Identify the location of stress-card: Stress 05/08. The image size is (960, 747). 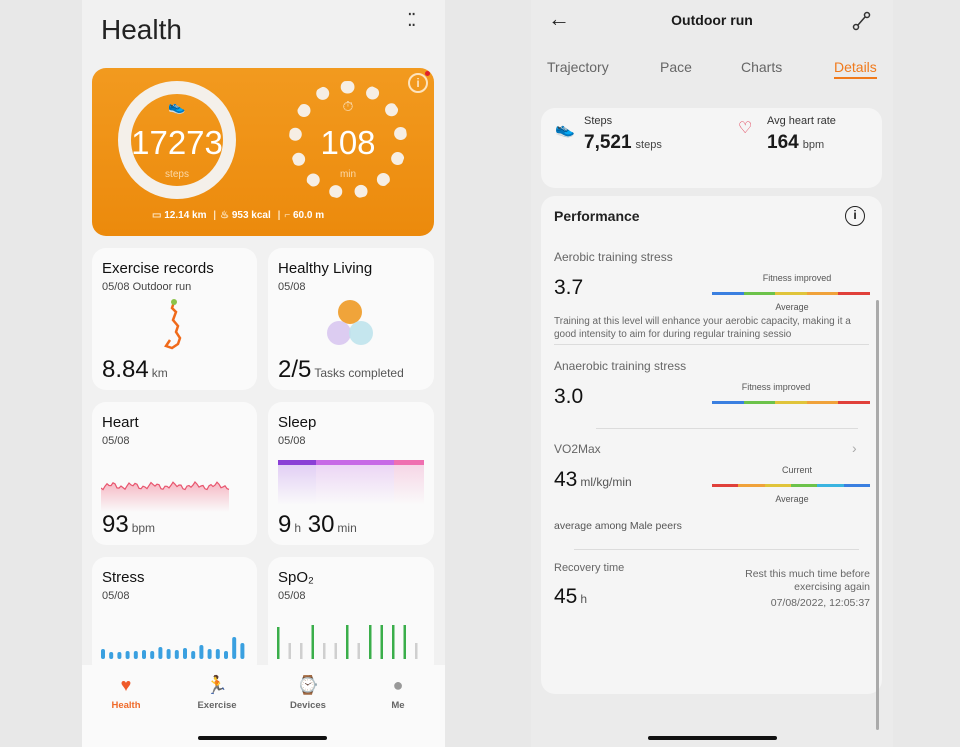
(174, 617).